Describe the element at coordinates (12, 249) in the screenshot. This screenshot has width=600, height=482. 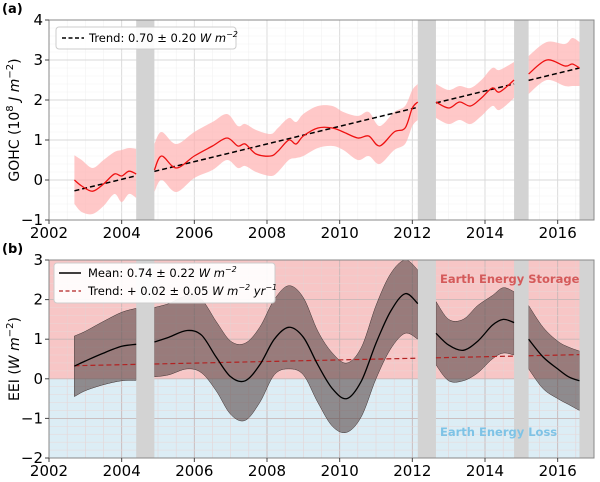
I see `panel-label-b: (b)` at that location.